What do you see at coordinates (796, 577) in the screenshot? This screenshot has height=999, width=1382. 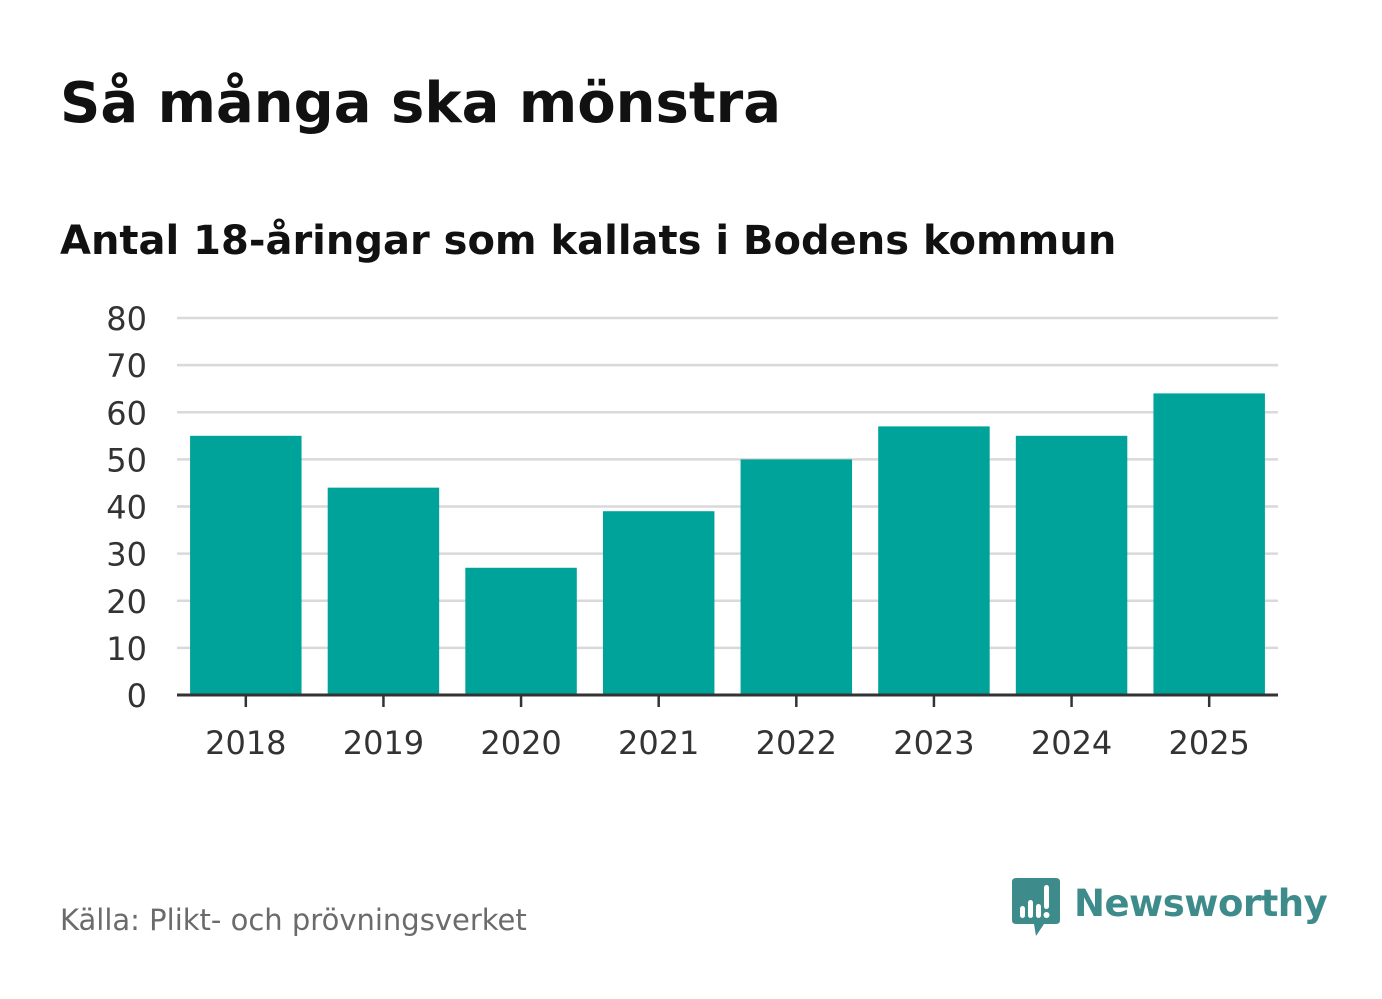 I see `bar-2022` at bounding box center [796, 577].